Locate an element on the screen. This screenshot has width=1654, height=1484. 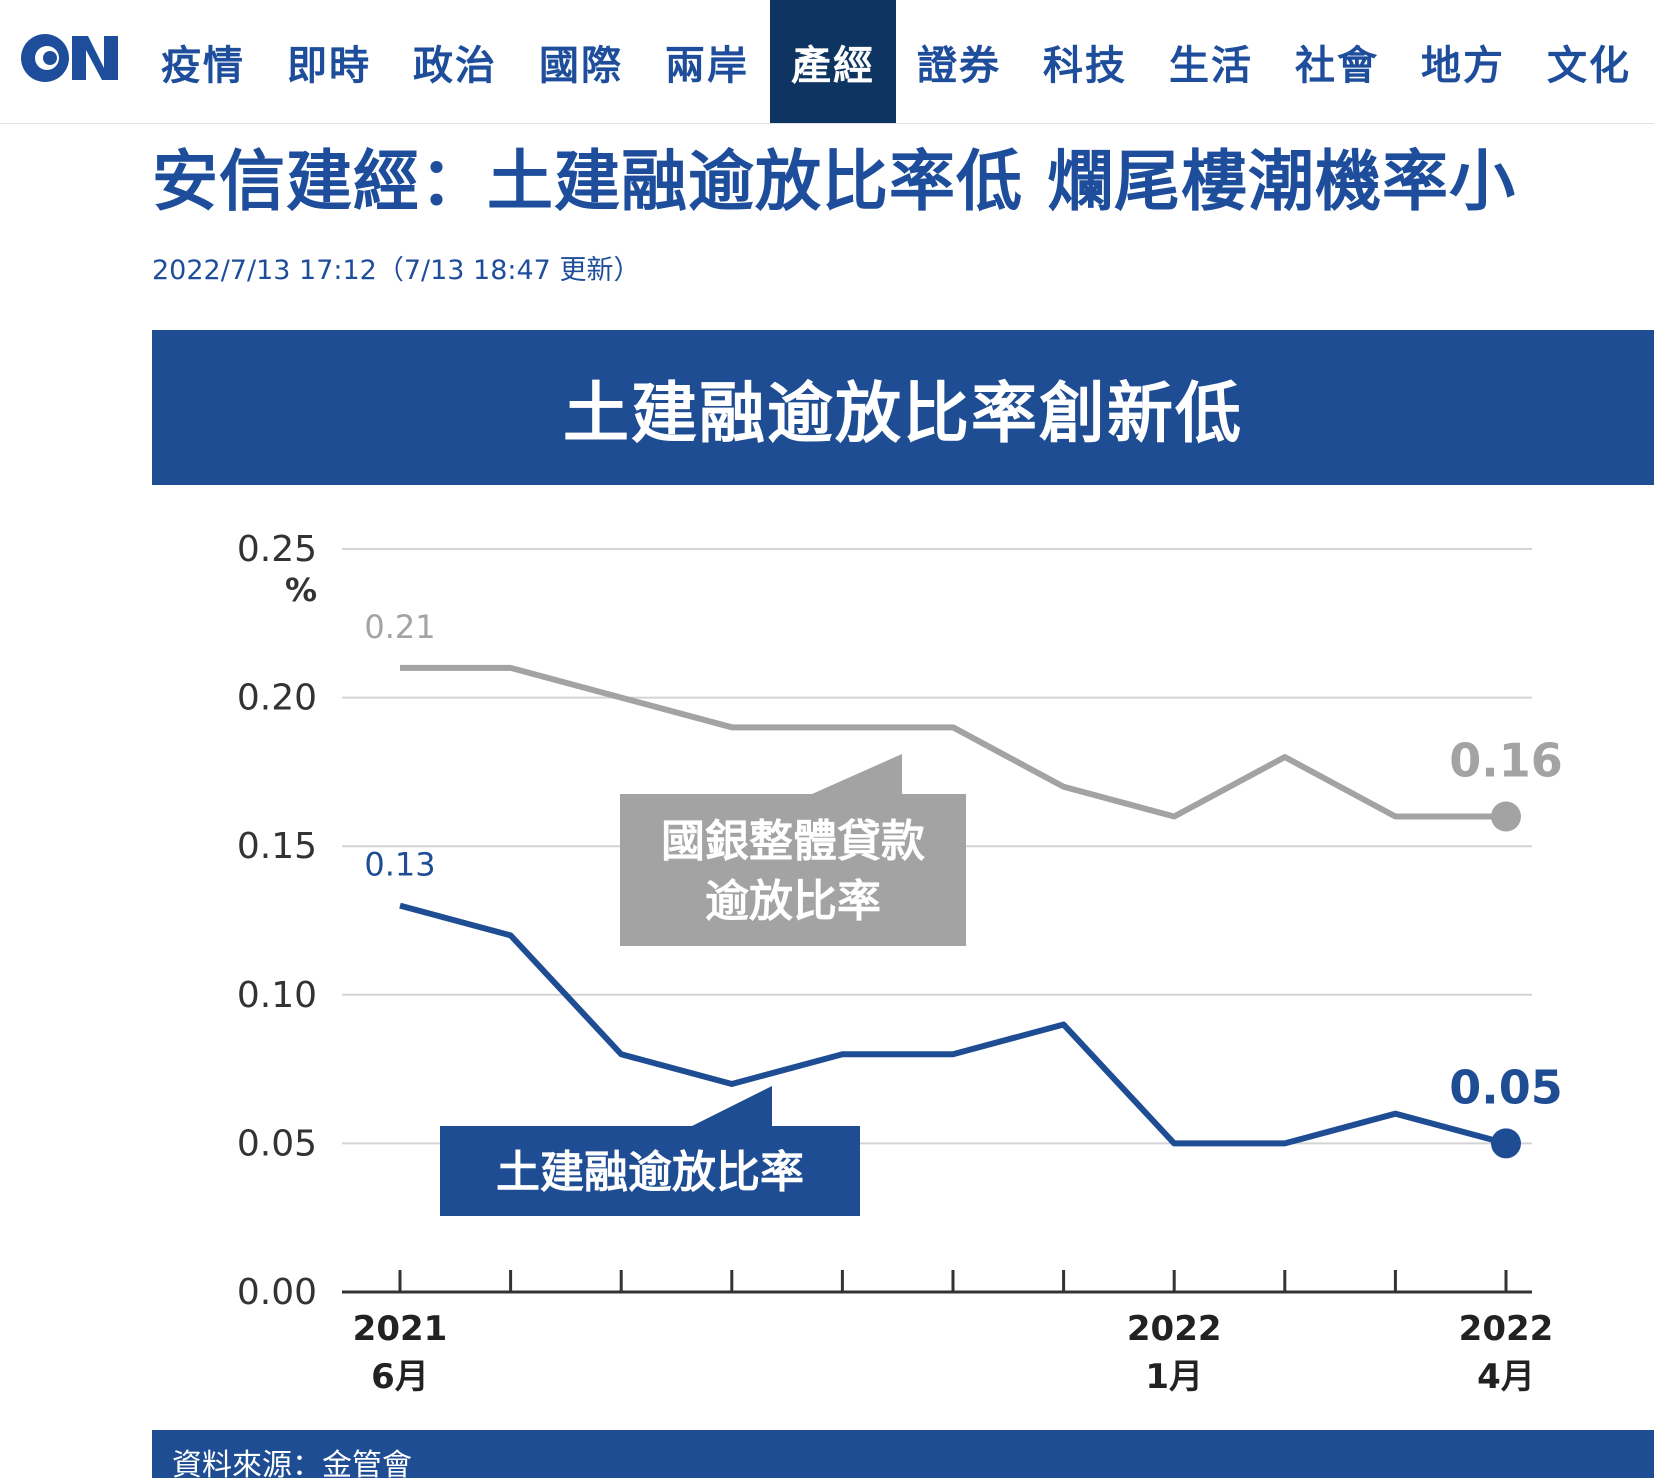
nav-item: 社會 is located at coordinates (1337, 65).